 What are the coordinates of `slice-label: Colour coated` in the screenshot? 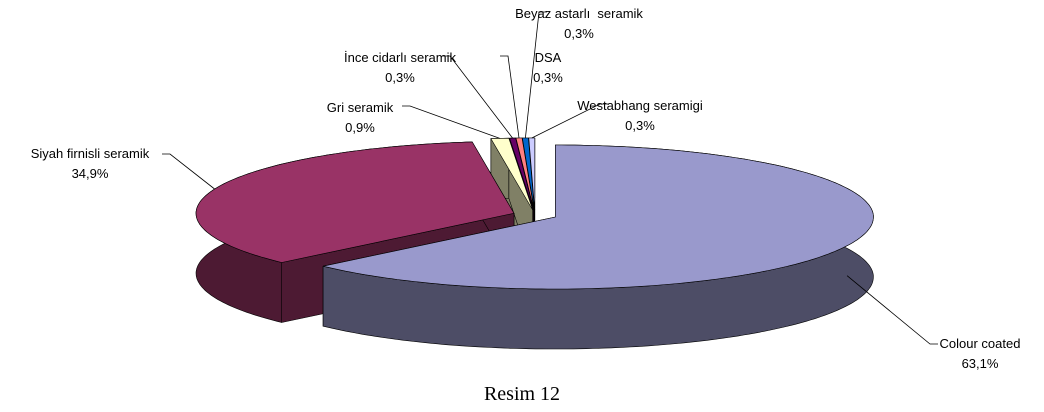 It's located at (980, 343).